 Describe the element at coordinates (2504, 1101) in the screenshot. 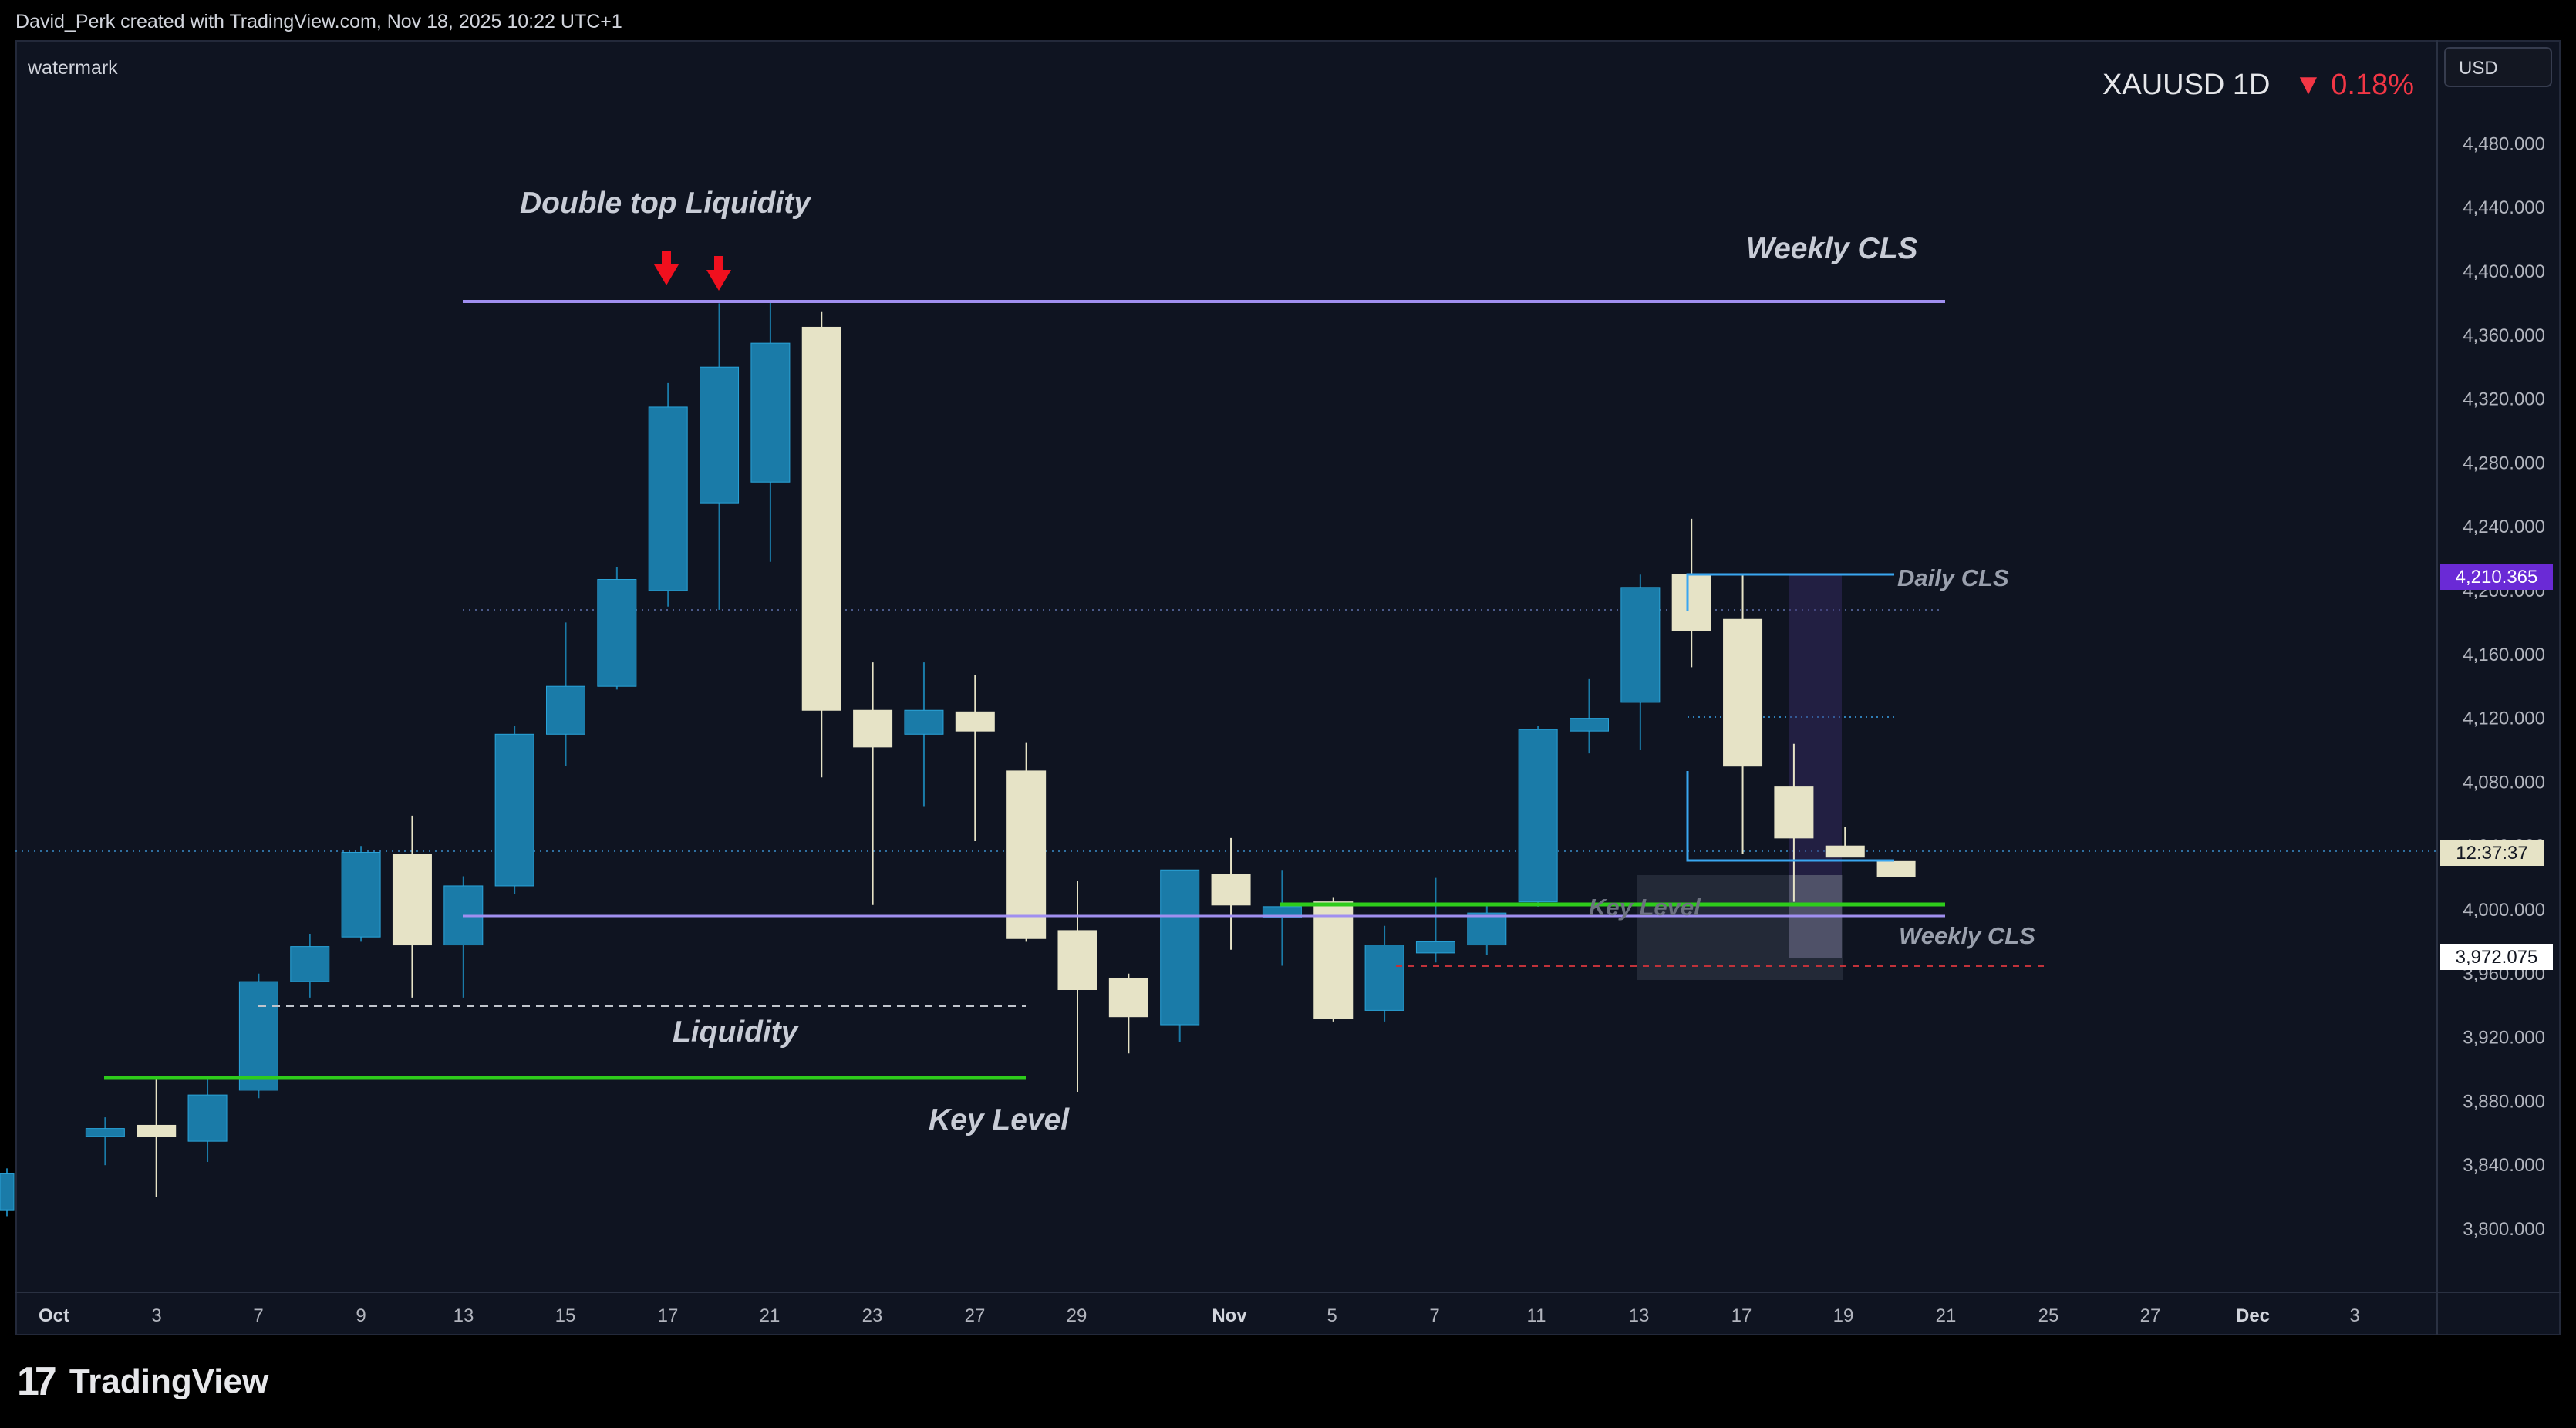

I see `y-tick-label: 3,880.000` at that location.